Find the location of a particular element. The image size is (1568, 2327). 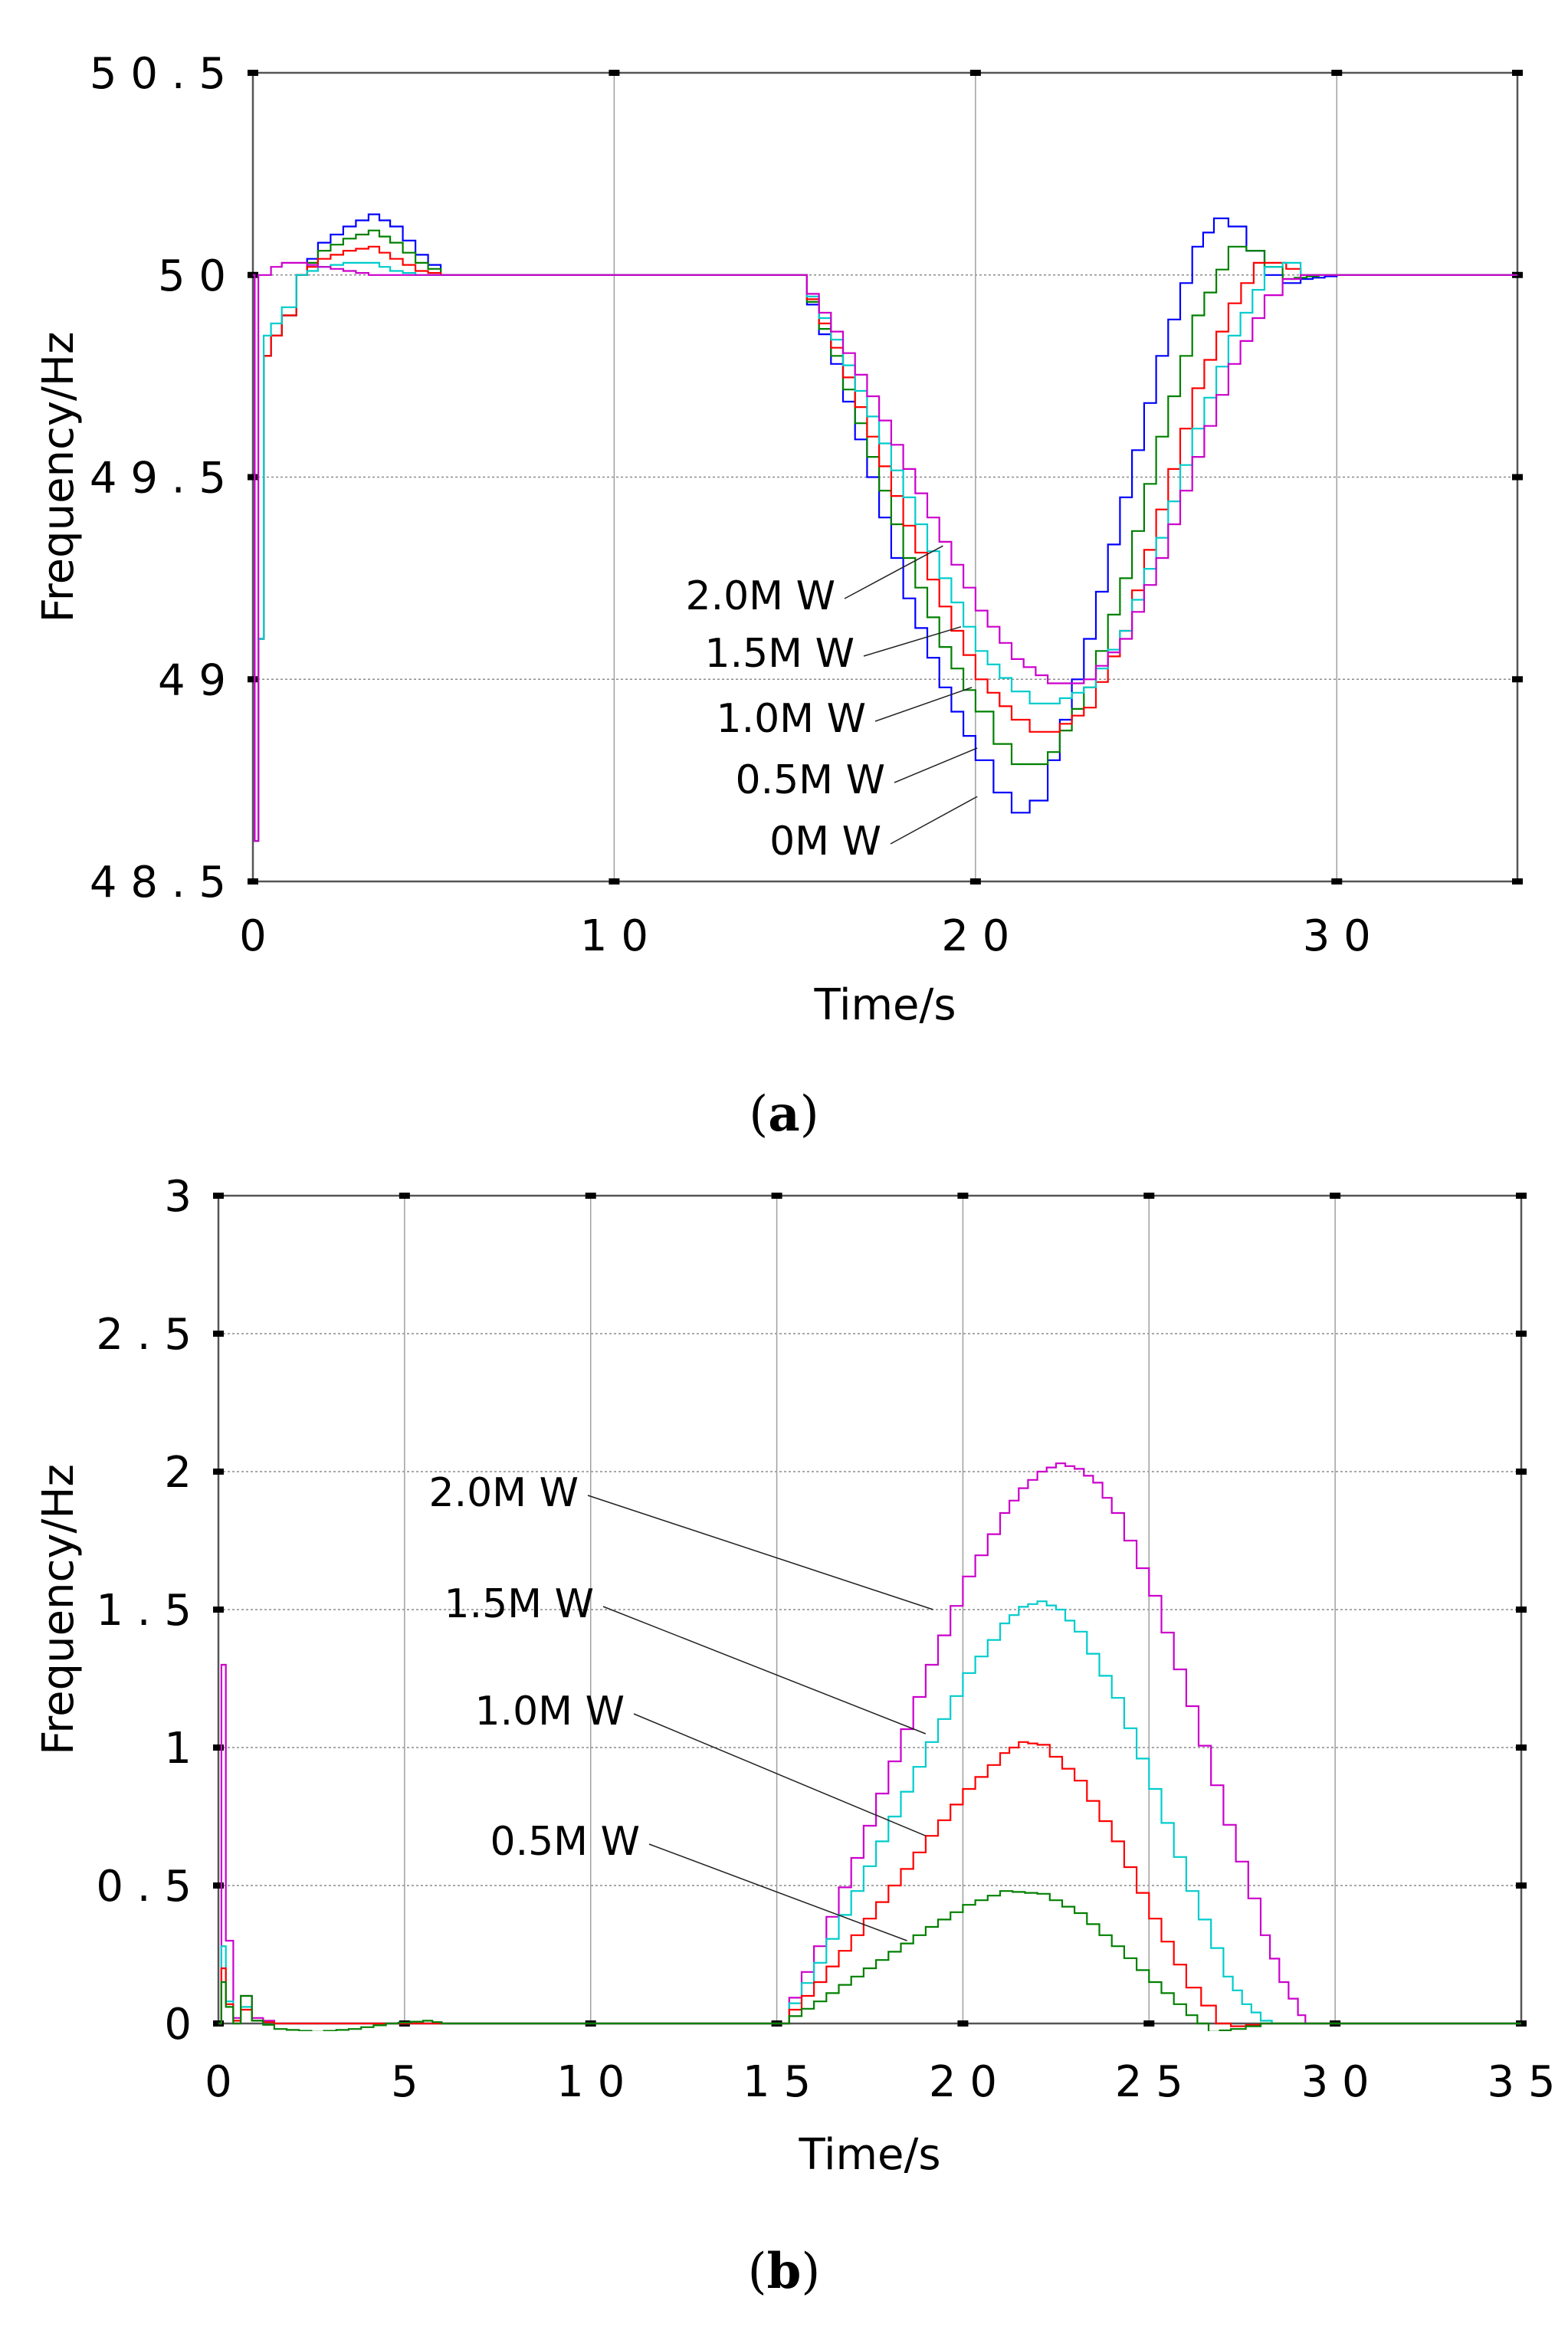

y-tick-label: 5 0 . 5 is located at coordinates (158, 74).